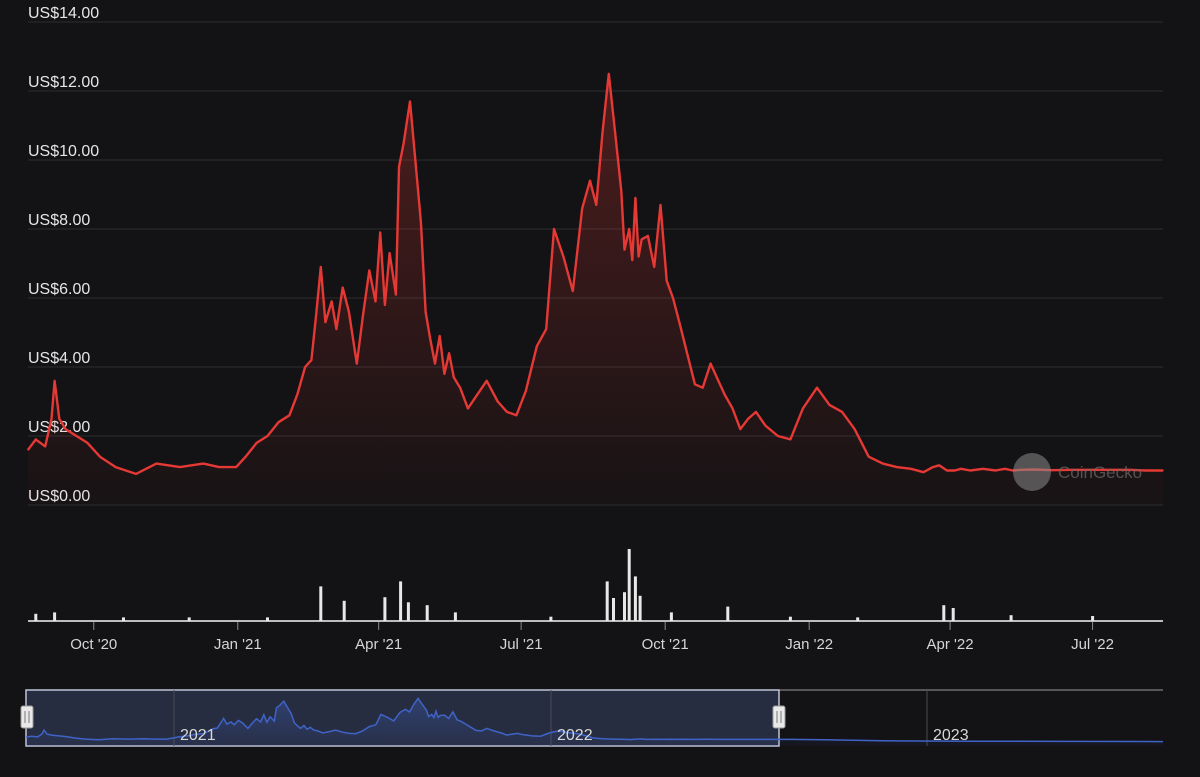 The height and width of the screenshot is (777, 1200). Describe the element at coordinates (1032, 472) in the screenshot. I see `coingecko-logo-icon` at that location.